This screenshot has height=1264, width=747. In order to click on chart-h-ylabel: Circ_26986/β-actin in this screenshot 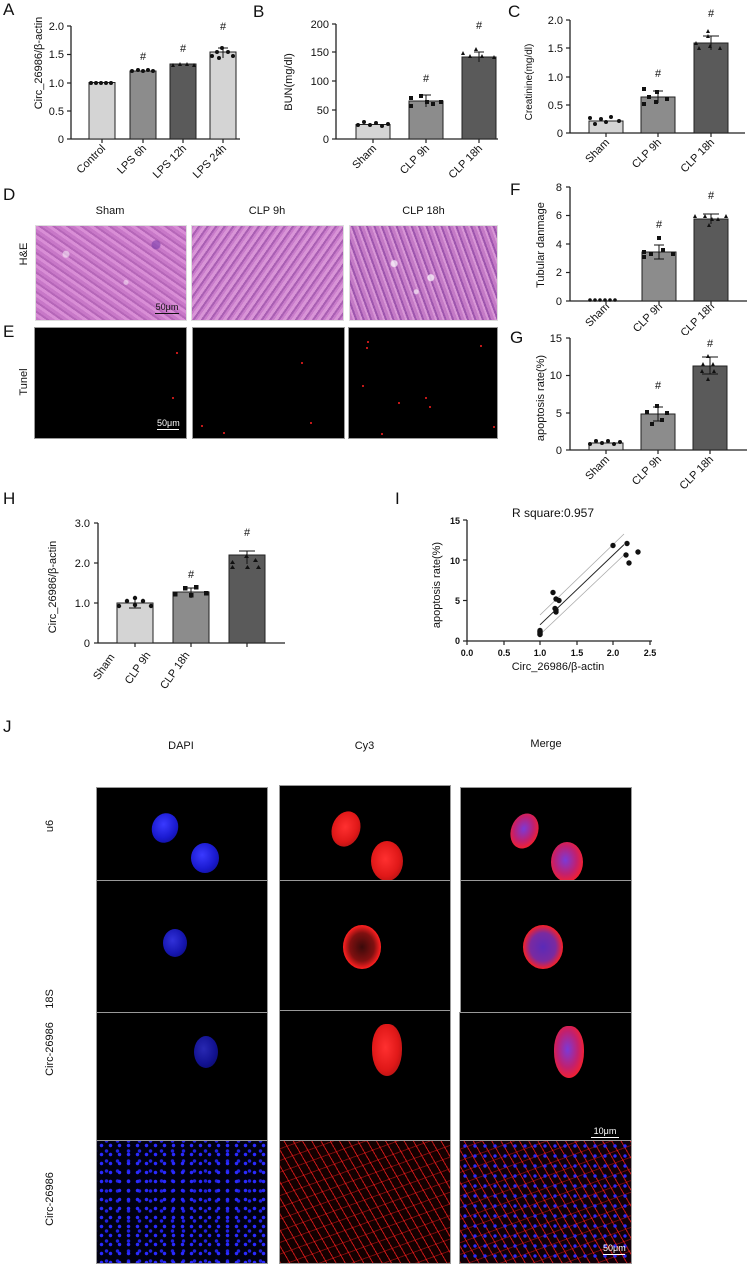, I will do `click(53, 587)`.